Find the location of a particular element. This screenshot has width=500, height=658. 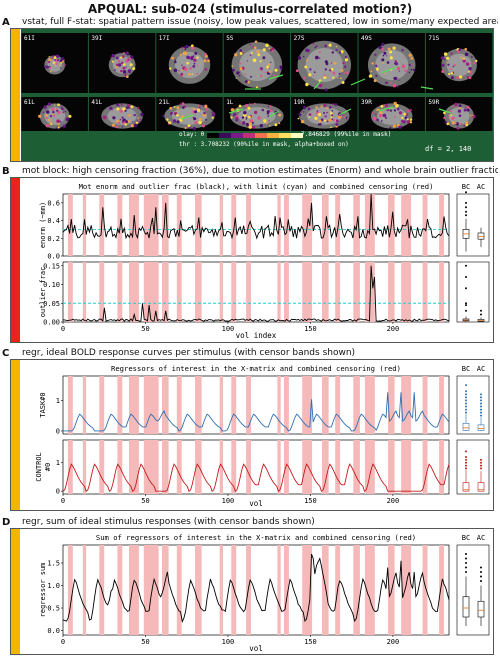

olay-label: olay: 0 is located at coordinates (192, 134).